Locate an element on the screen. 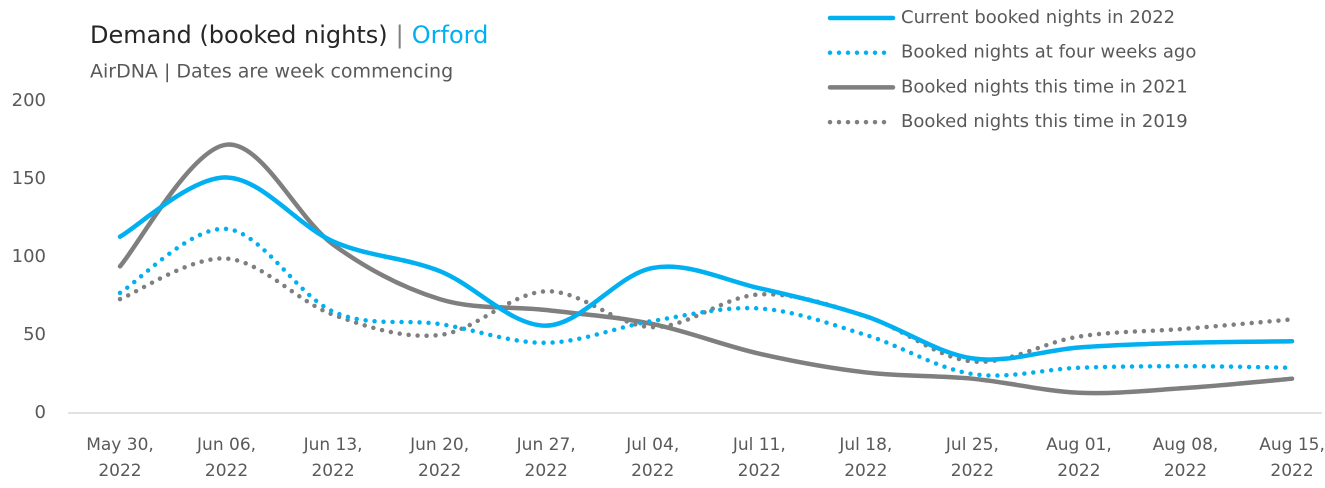 This screenshot has height=488, width=1325. x-tick-label: Jul 11, 2022 is located at coordinates (759, 458).